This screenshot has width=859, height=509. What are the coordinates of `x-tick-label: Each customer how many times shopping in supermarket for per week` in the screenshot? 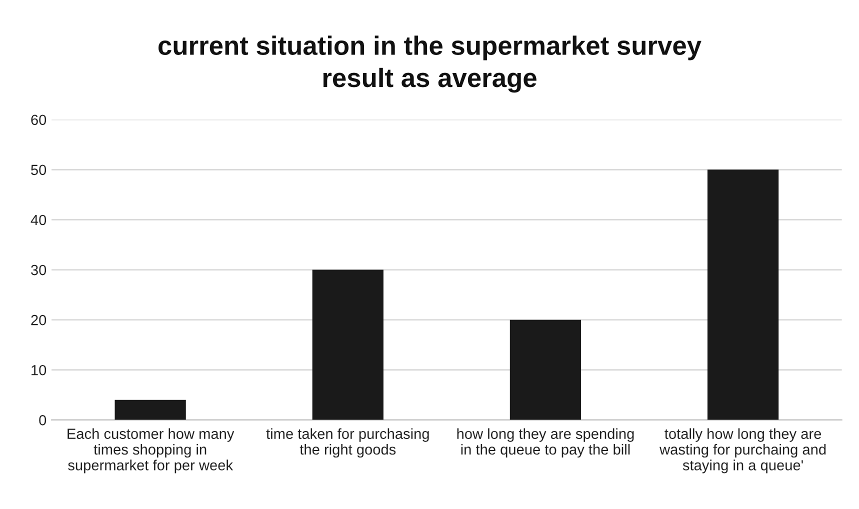 It's located at (151, 451).